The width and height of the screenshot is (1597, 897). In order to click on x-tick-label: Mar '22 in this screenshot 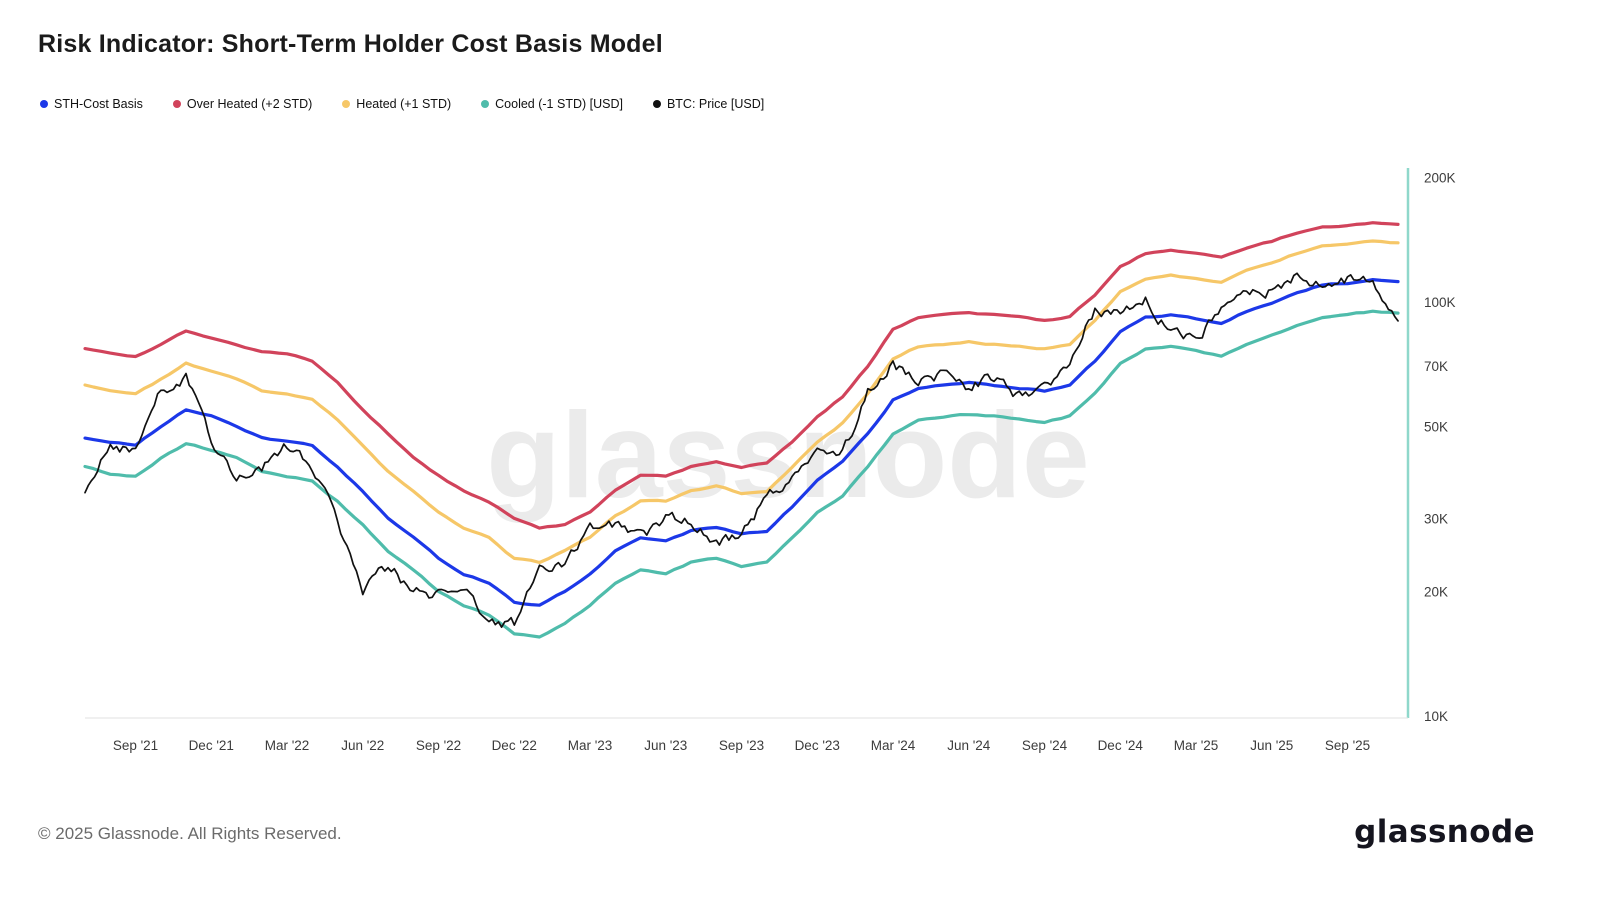, I will do `click(287, 745)`.